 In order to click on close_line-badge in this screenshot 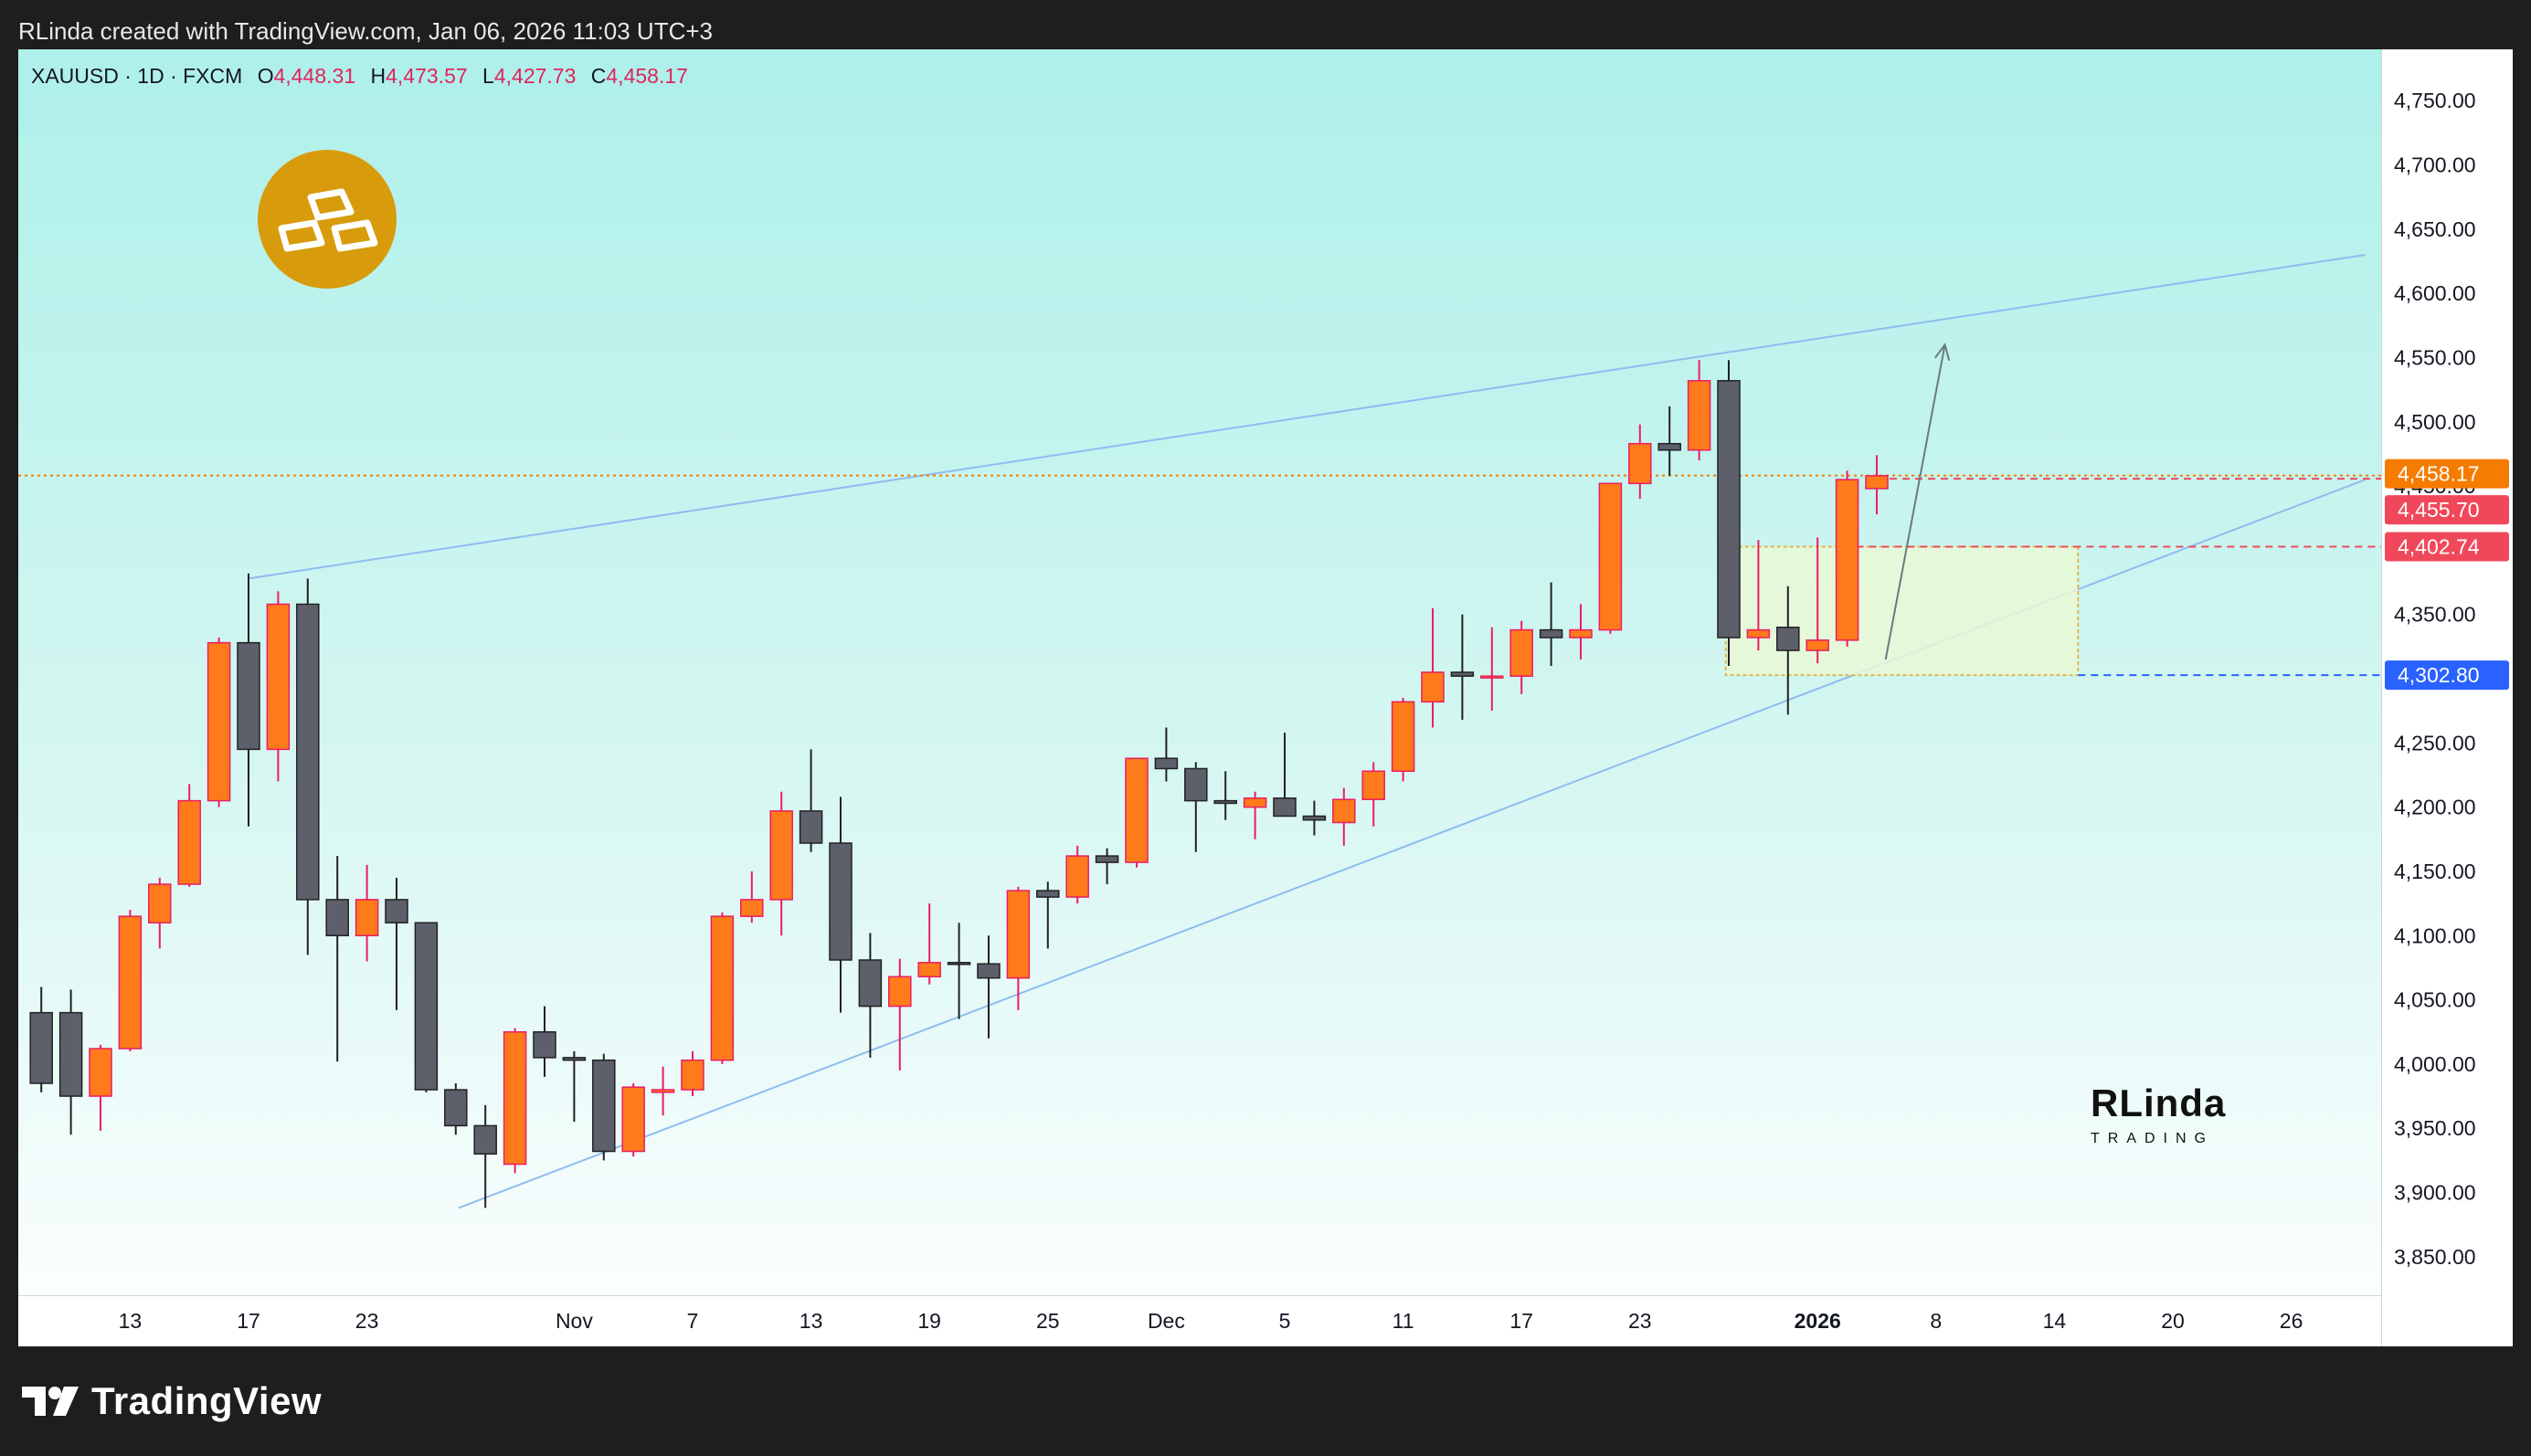, I will do `click(2447, 510)`.